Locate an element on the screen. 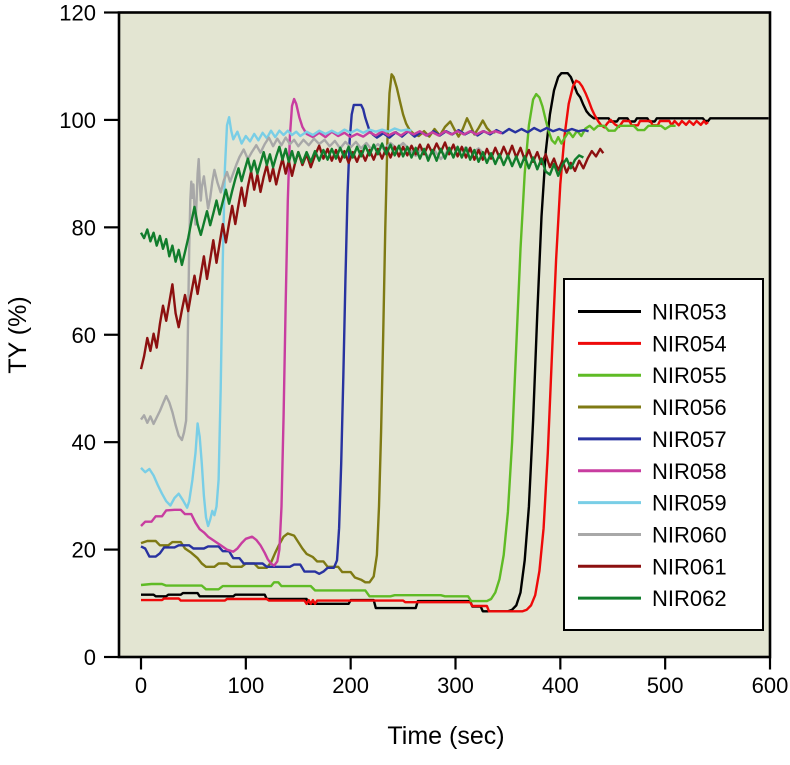  y-tick-label: 80 is located at coordinates (84, 227).